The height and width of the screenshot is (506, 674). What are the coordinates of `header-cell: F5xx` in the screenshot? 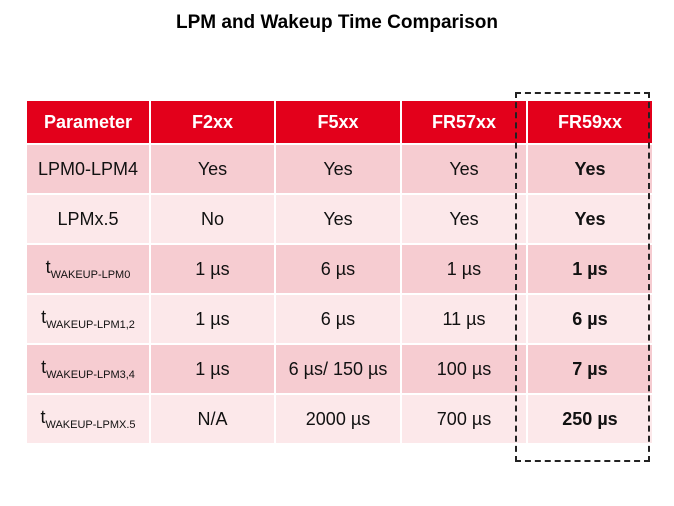 It's located at (338, 122).